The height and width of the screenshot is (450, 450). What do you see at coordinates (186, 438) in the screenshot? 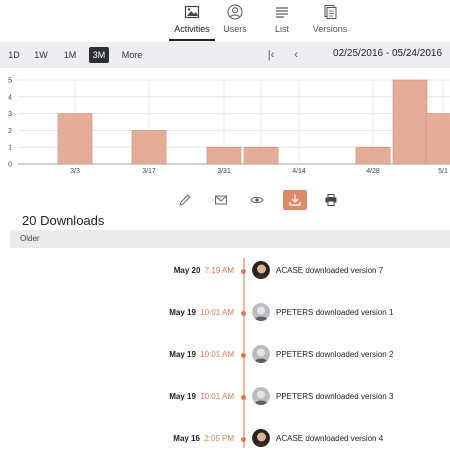
I see `timeline-date: May 16` at bounding box center [186, 438].